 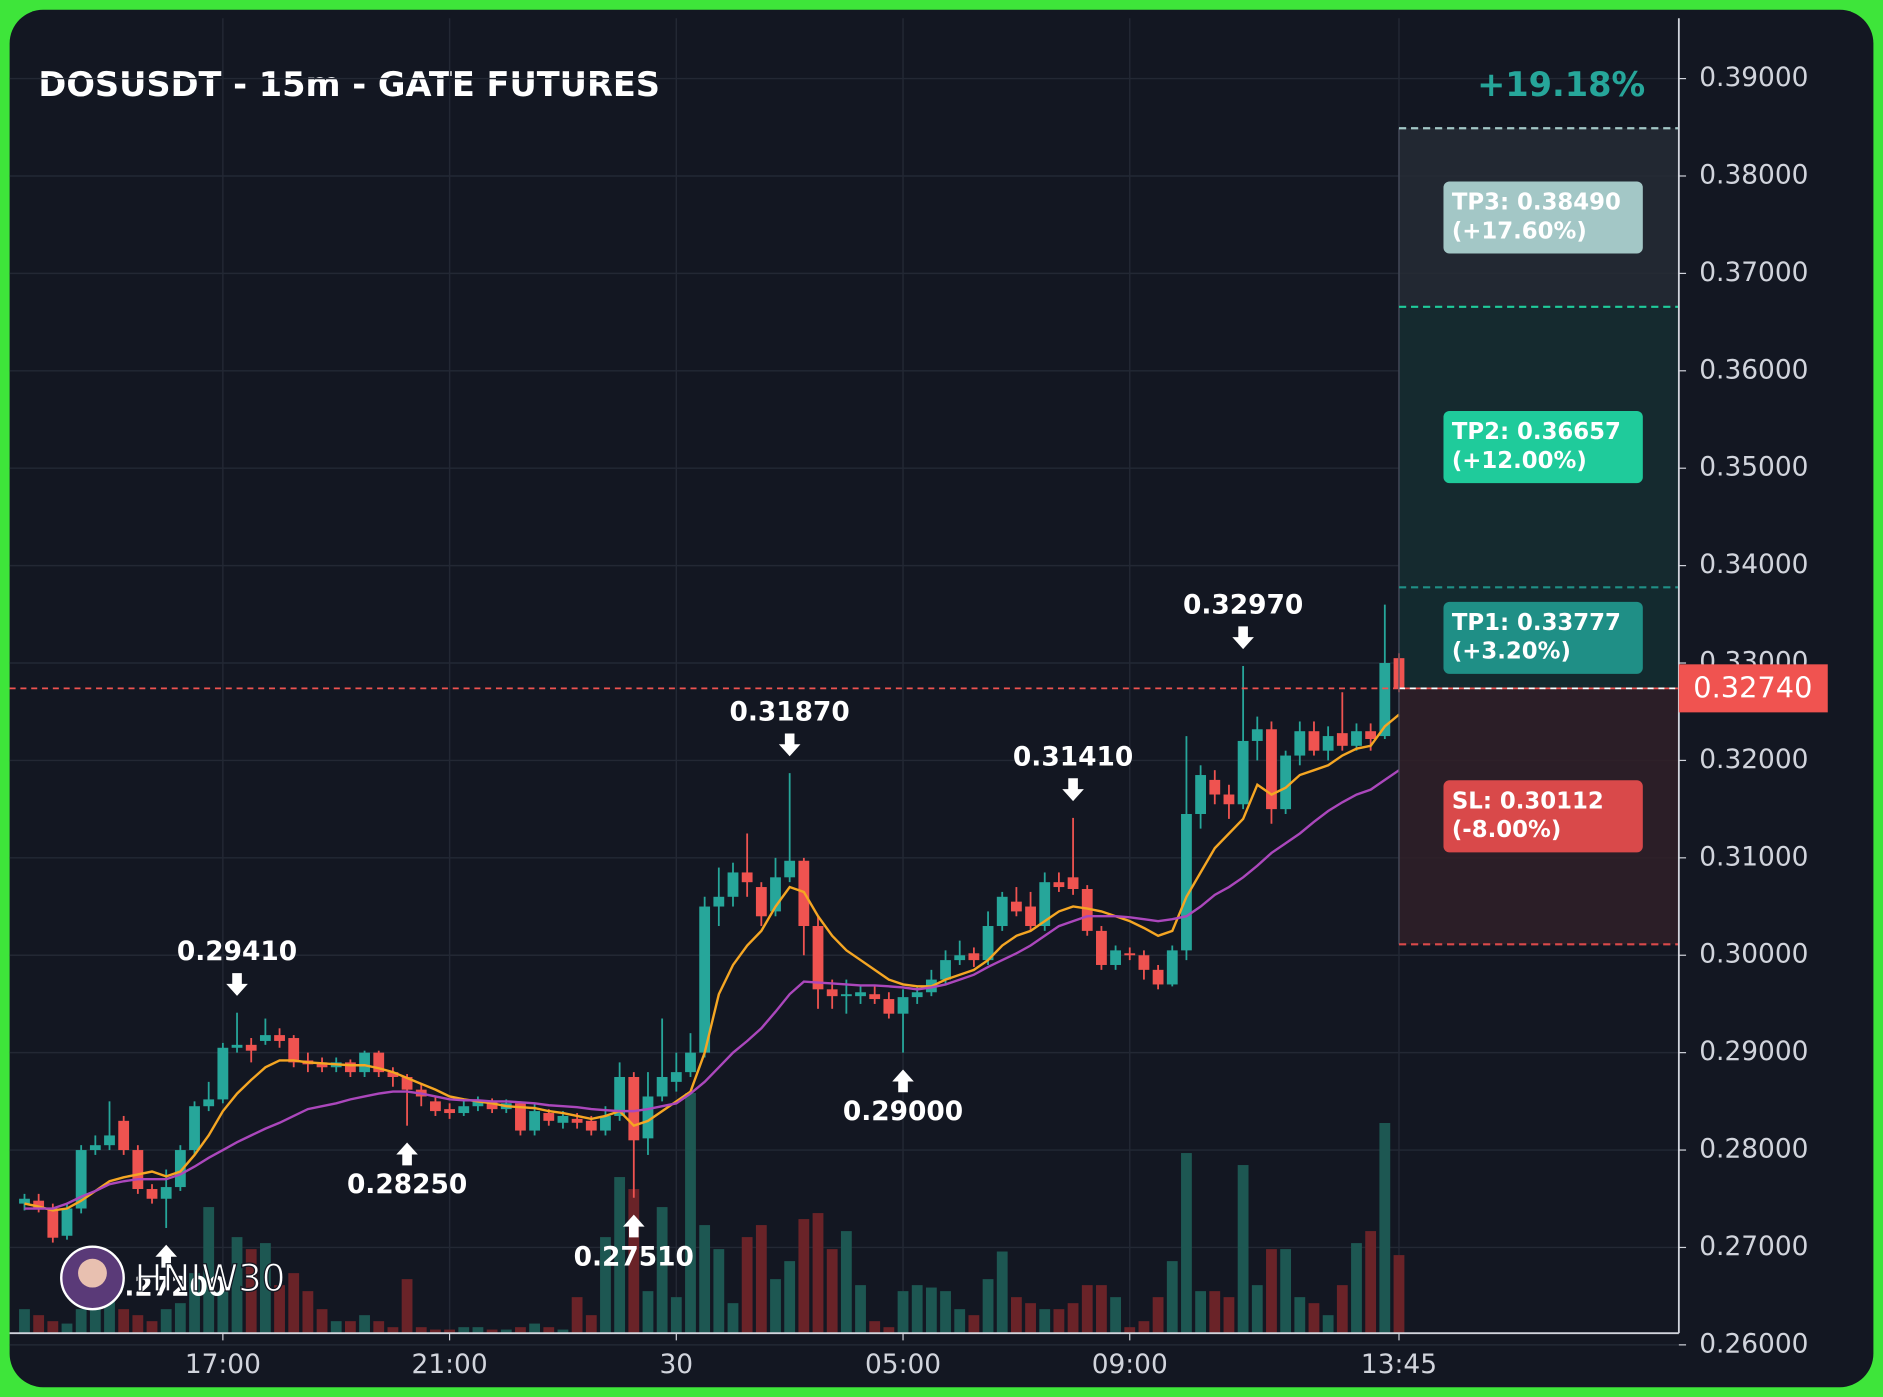 What do you see at coordinates (1753, 856) in the screenshot?
I see `y-tick-label: 0.31000` at bounding box center [1753, 856].